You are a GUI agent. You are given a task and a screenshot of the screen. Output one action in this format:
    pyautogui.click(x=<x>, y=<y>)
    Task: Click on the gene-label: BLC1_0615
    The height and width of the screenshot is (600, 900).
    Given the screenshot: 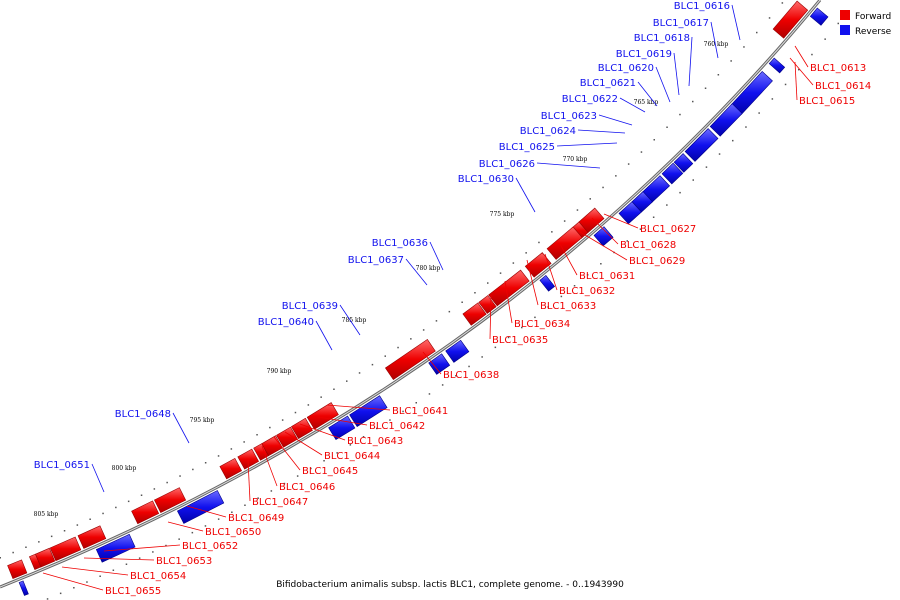 What is the action you would take?
    pyautogui.click(x=827, y=101)
    